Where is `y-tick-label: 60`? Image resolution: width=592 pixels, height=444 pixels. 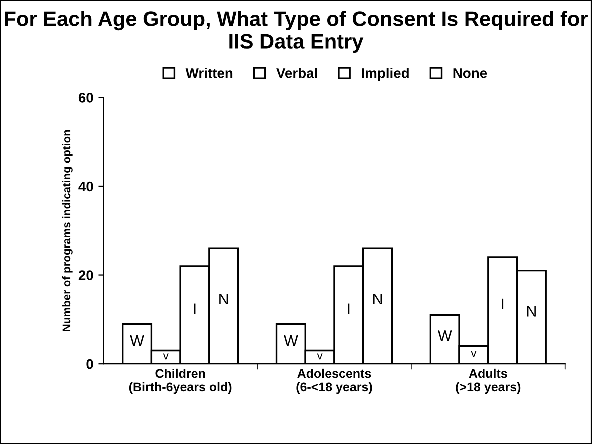 y-tick-label: 60 is located at coordinates (86, 98).